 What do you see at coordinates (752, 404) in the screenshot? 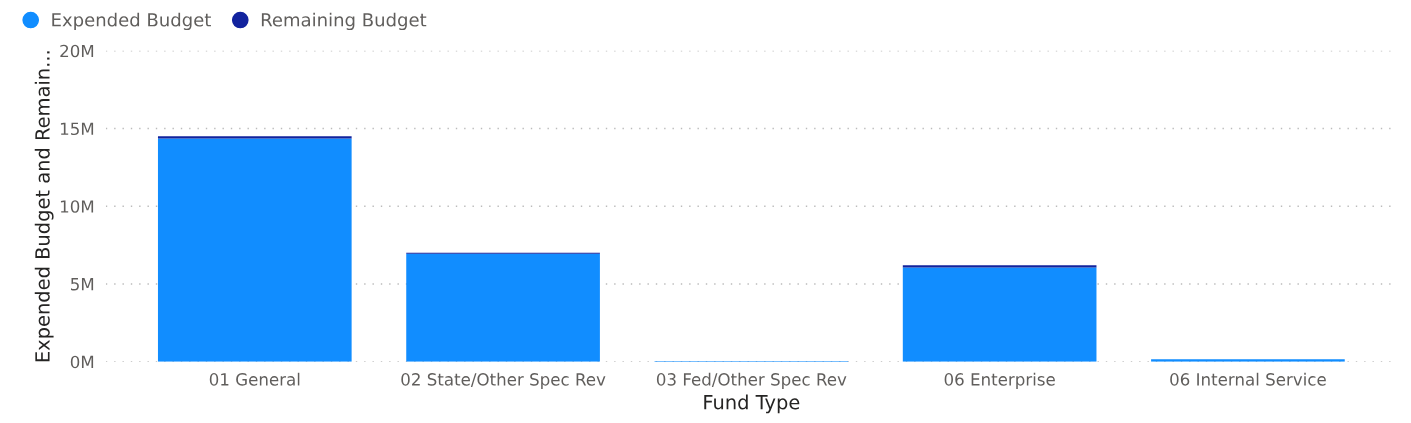
I see `x-axis-title: Fund Type` at bounding box center [752, 404].